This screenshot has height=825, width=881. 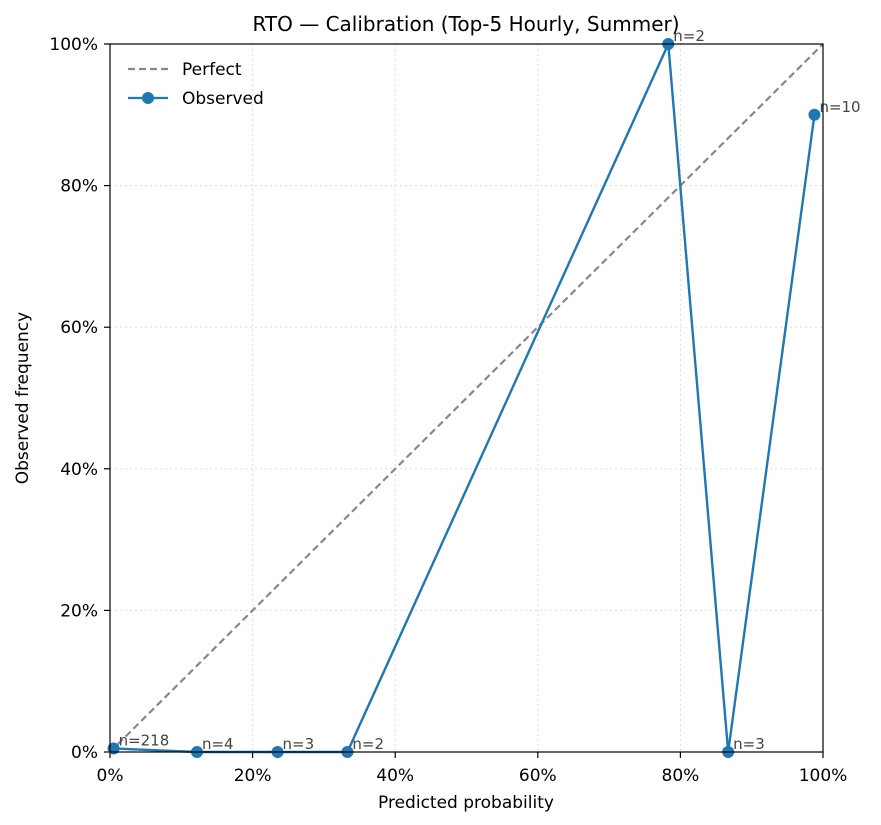 What do you see at coordinates (472, 769) in the screenshot?
I see `x-axis-ticks: 0% 20% 40% 60% 80% 100%` at bounding box center [472, 769].